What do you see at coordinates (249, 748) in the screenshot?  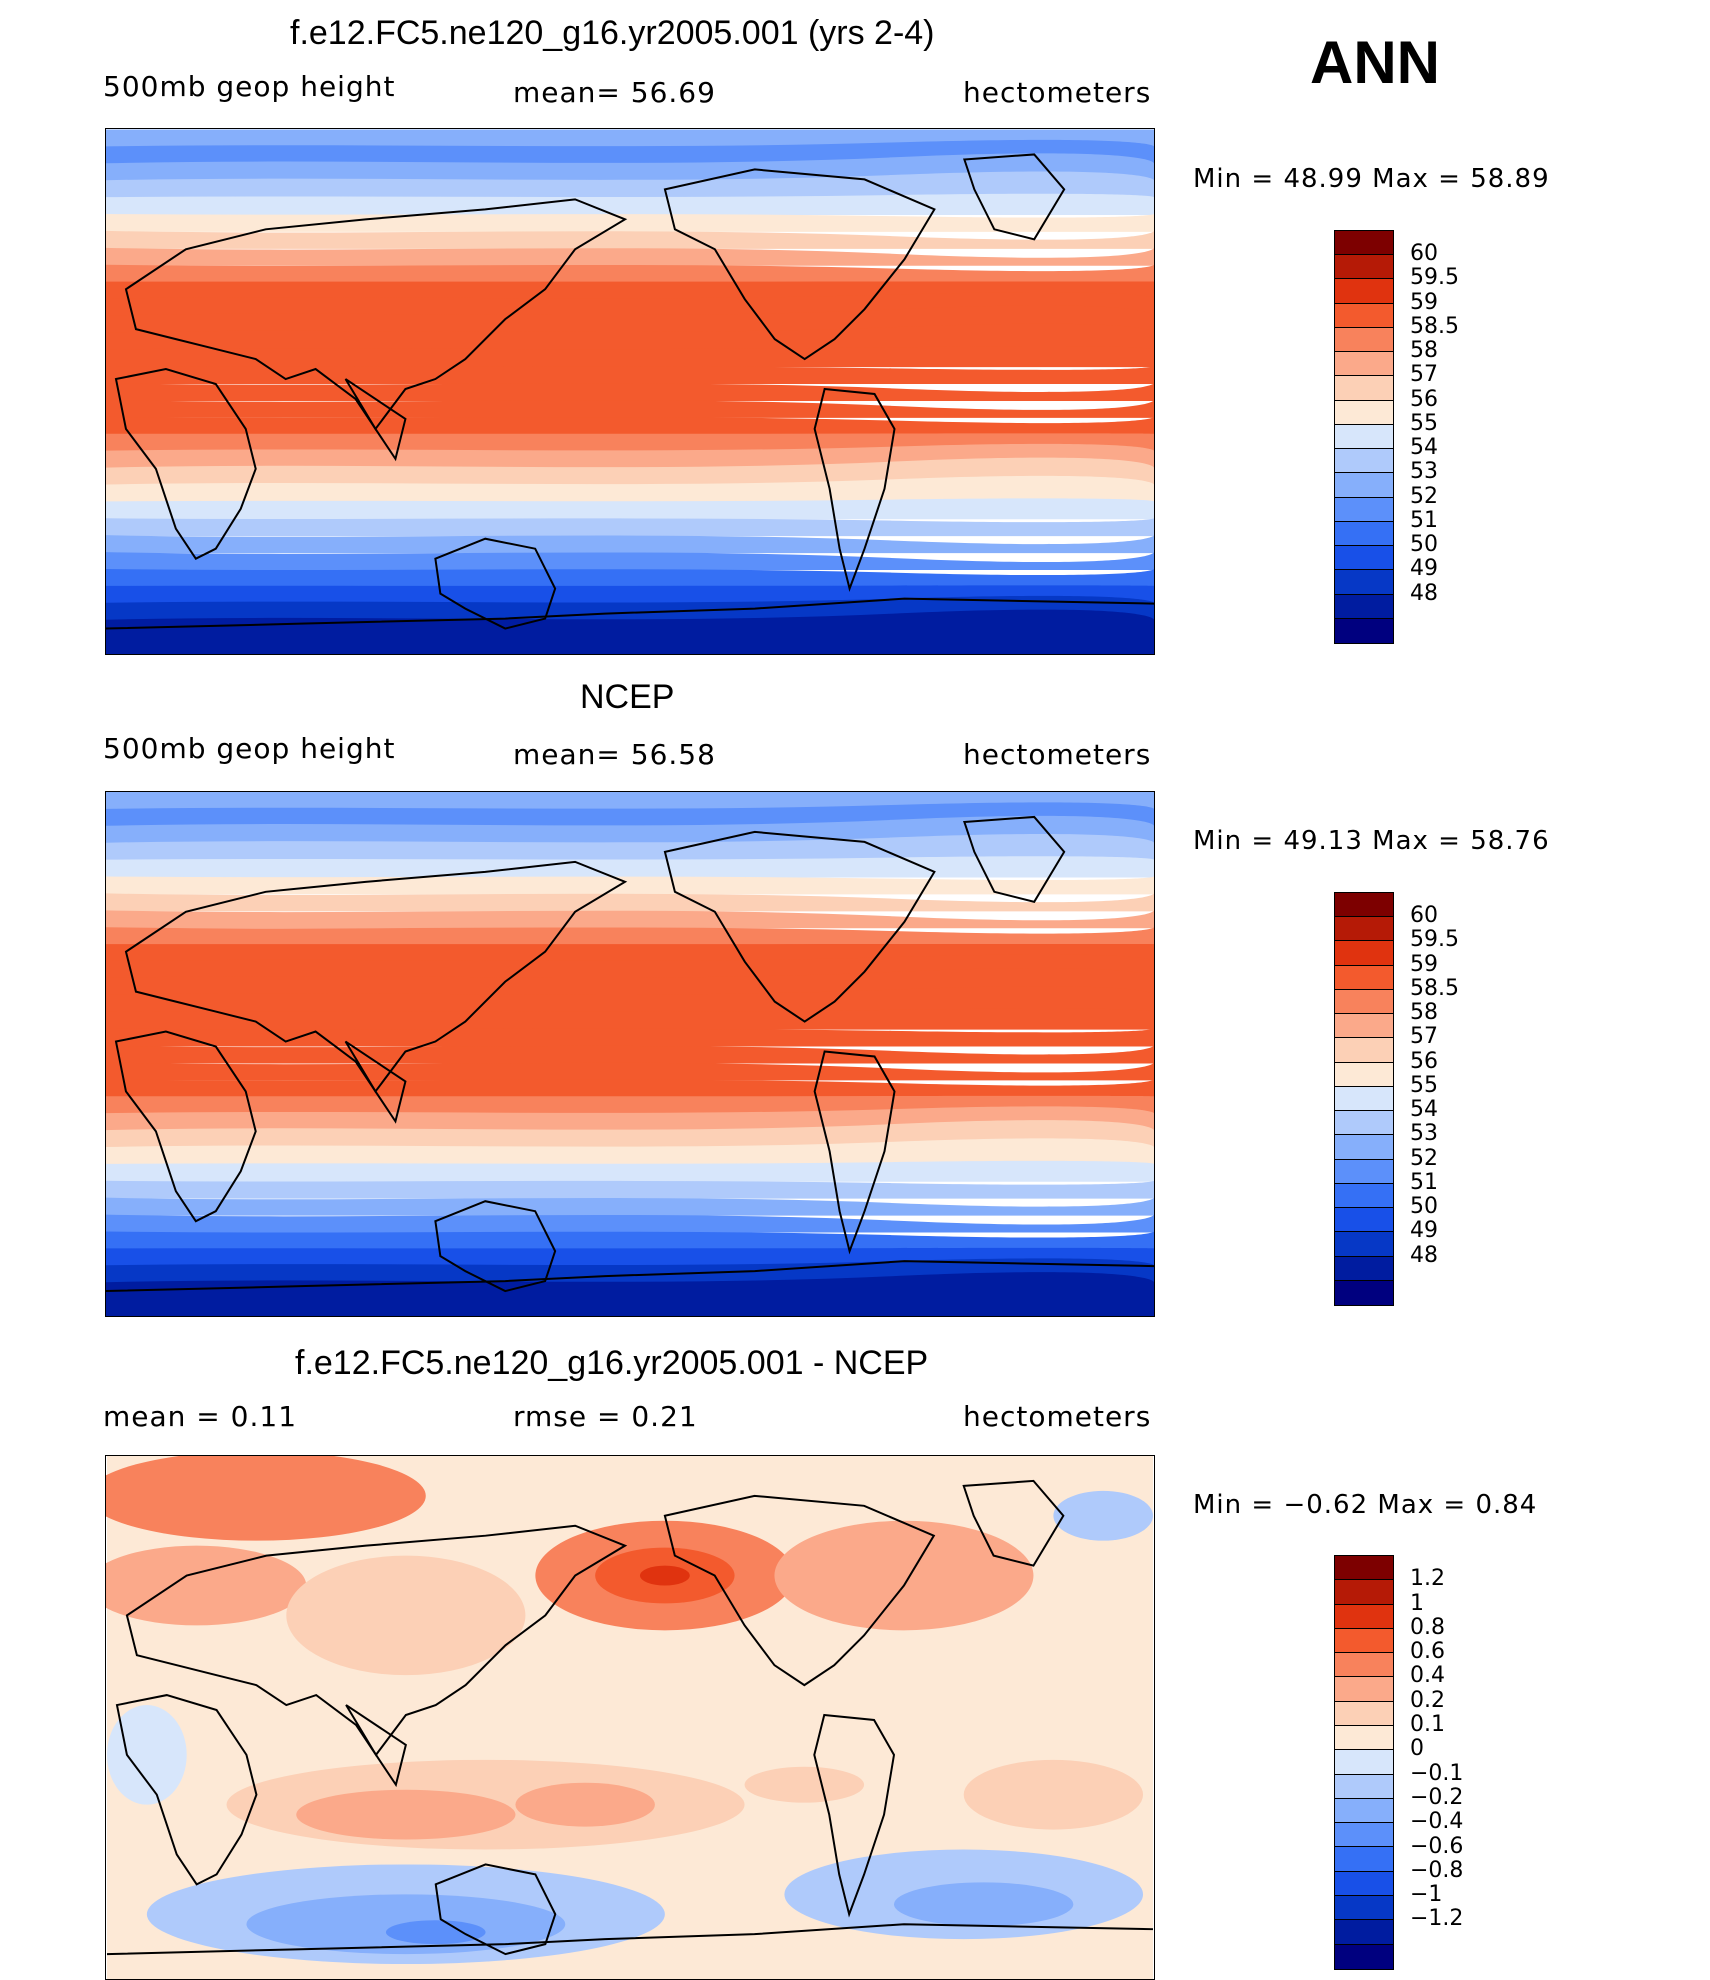 I see `panel2-variable: 500mb geop height` at bounding box center [249, 748].